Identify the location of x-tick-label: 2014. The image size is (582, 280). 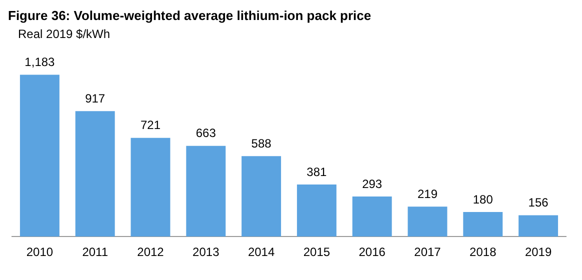
(261, 252).